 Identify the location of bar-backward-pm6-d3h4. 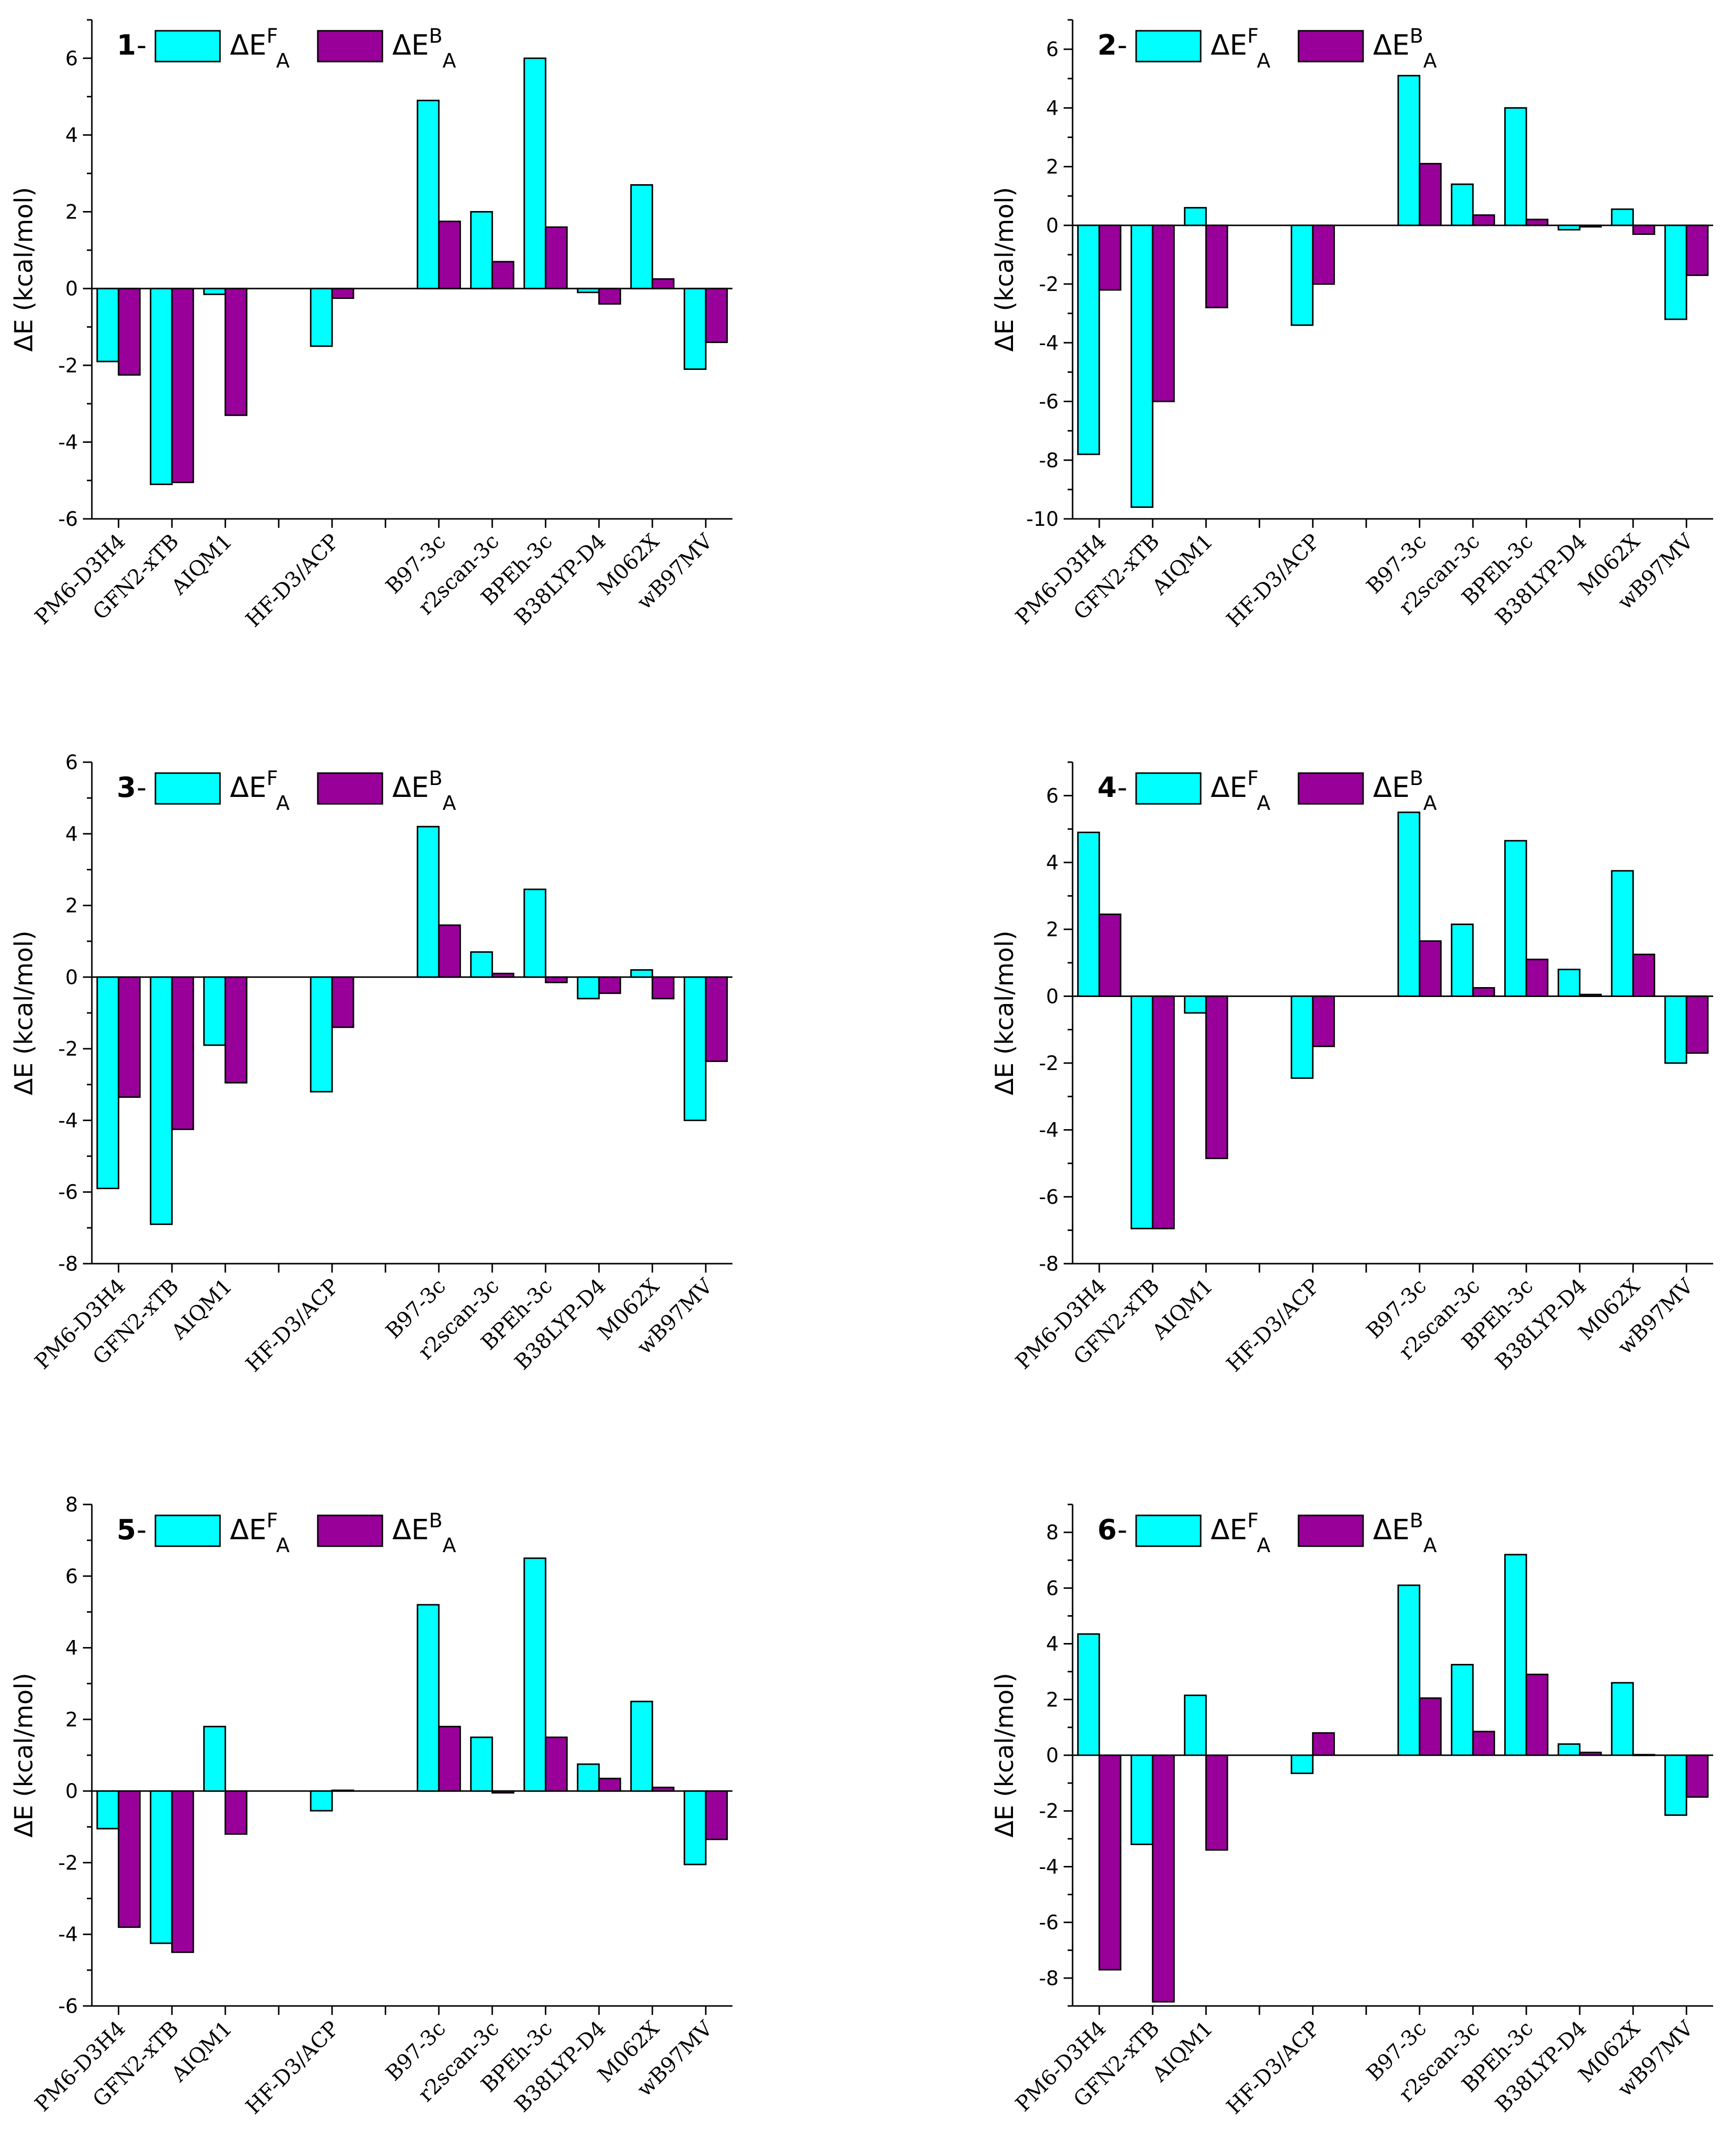
(1110, 1862).